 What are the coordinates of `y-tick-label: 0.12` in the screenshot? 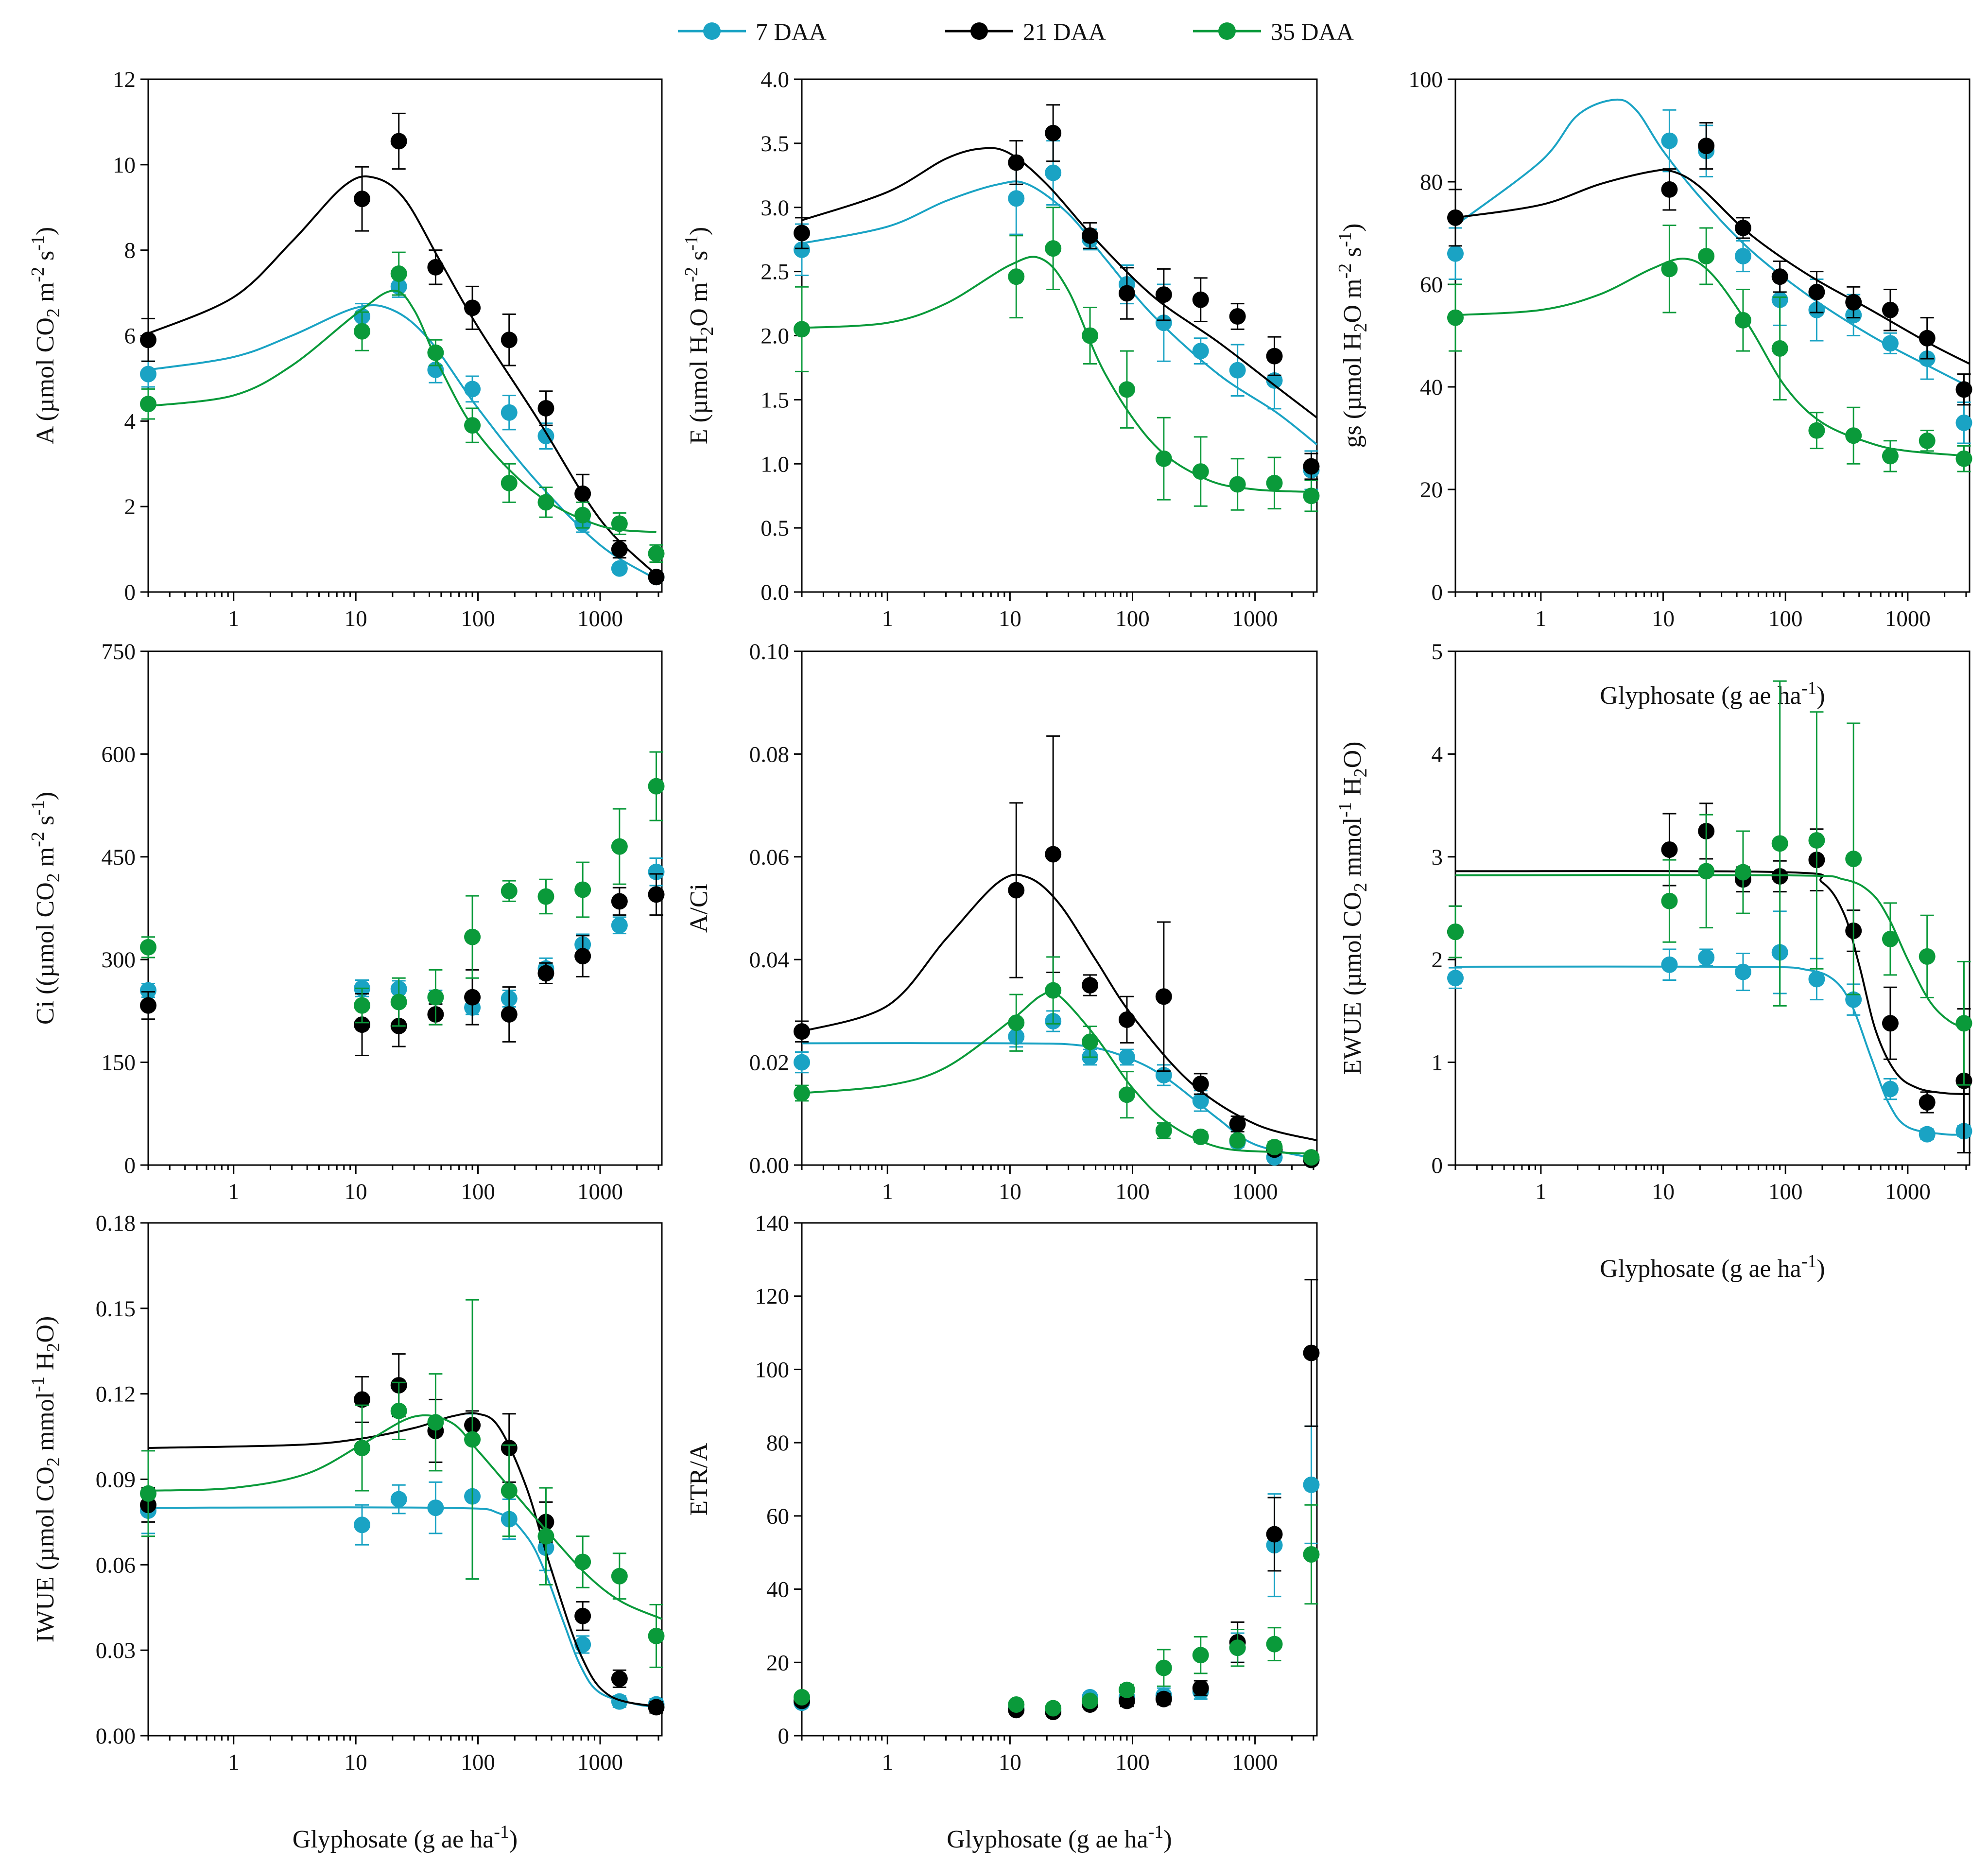 It's located at (116, 1394).